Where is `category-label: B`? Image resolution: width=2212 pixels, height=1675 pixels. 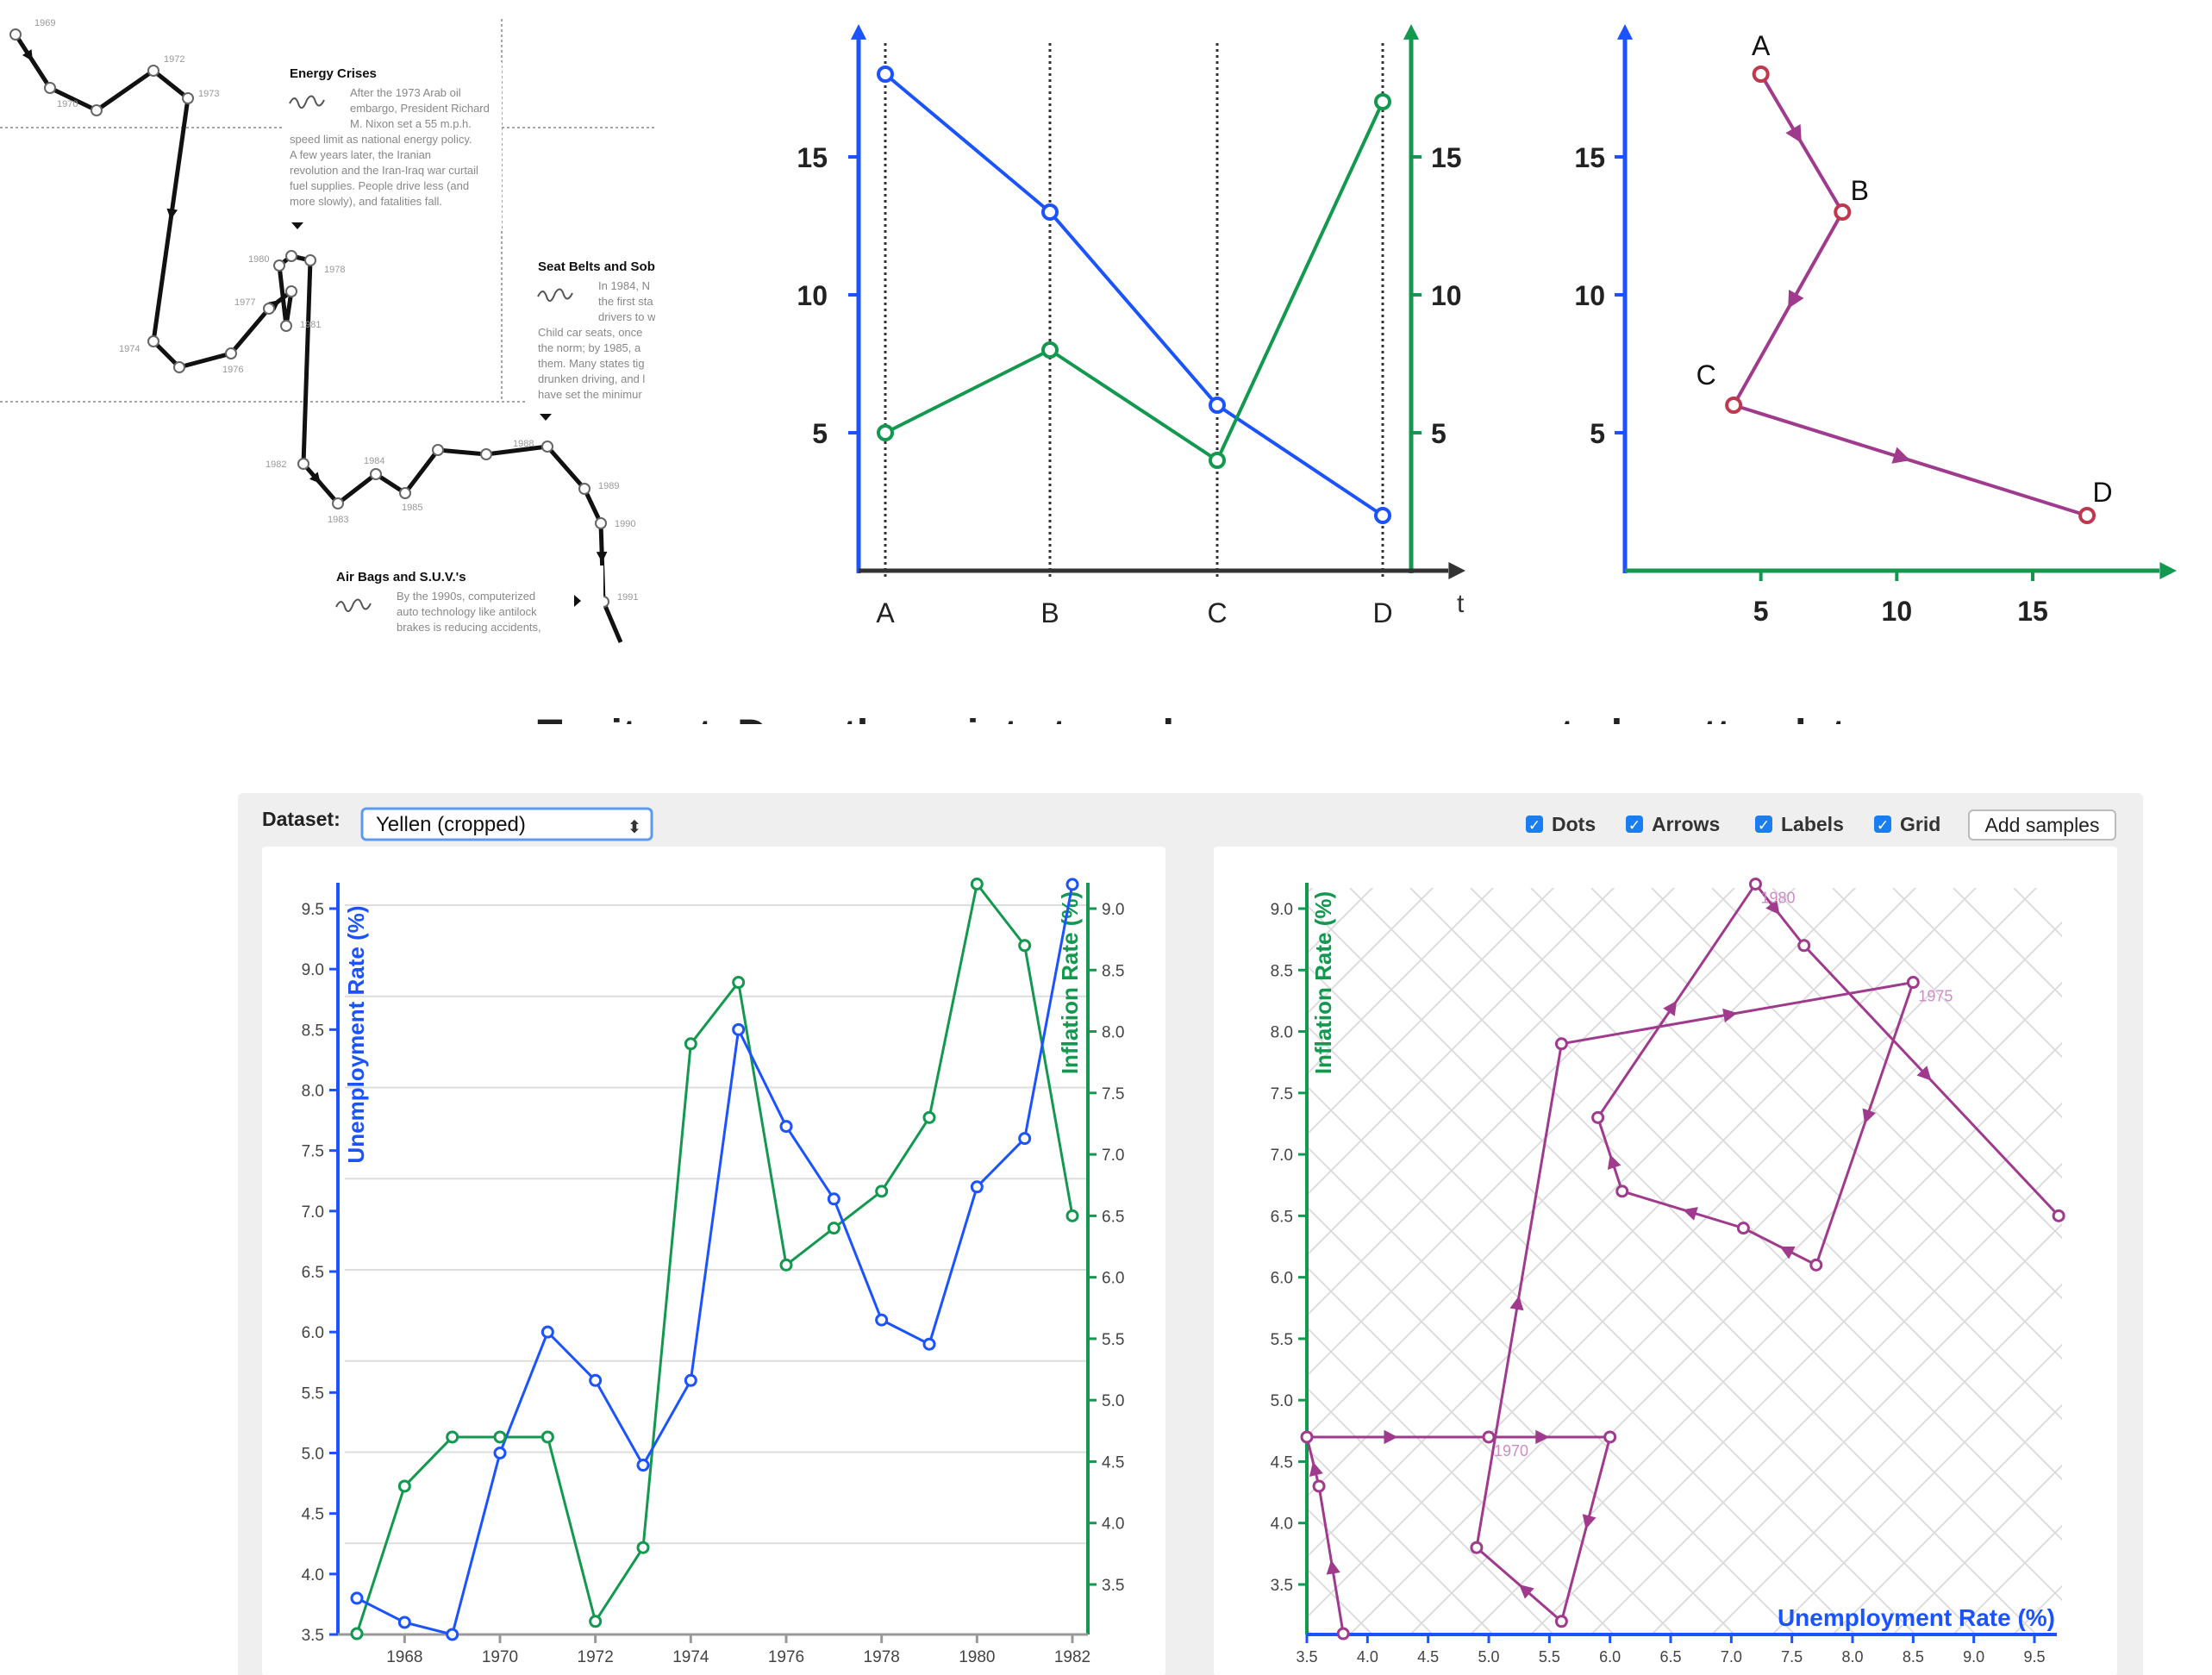 category-label: B is located at coordinates (1049, 612).